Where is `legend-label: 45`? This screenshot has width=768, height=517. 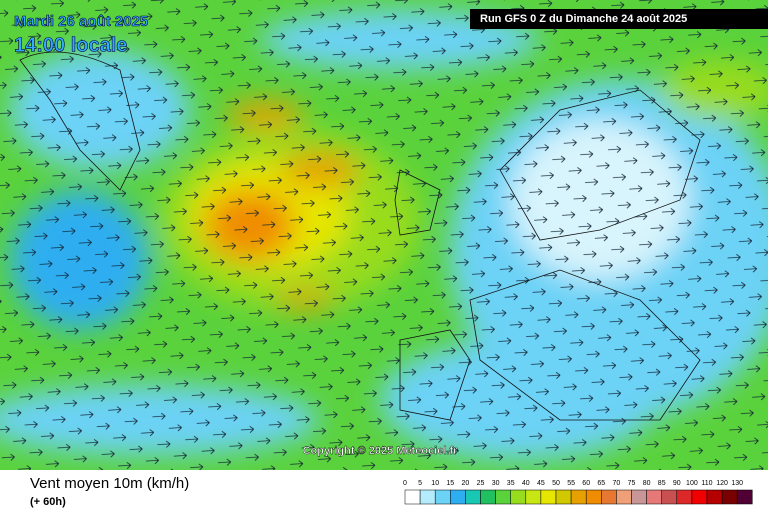 legend-label: 45 is located at coordinates (541, 483).